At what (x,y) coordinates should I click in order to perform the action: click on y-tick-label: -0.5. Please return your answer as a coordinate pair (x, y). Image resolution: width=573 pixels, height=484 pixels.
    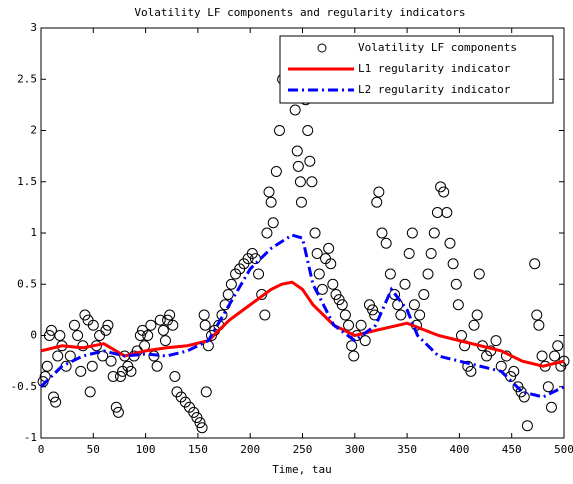
    Looking at the image, I should click on (24, 386).